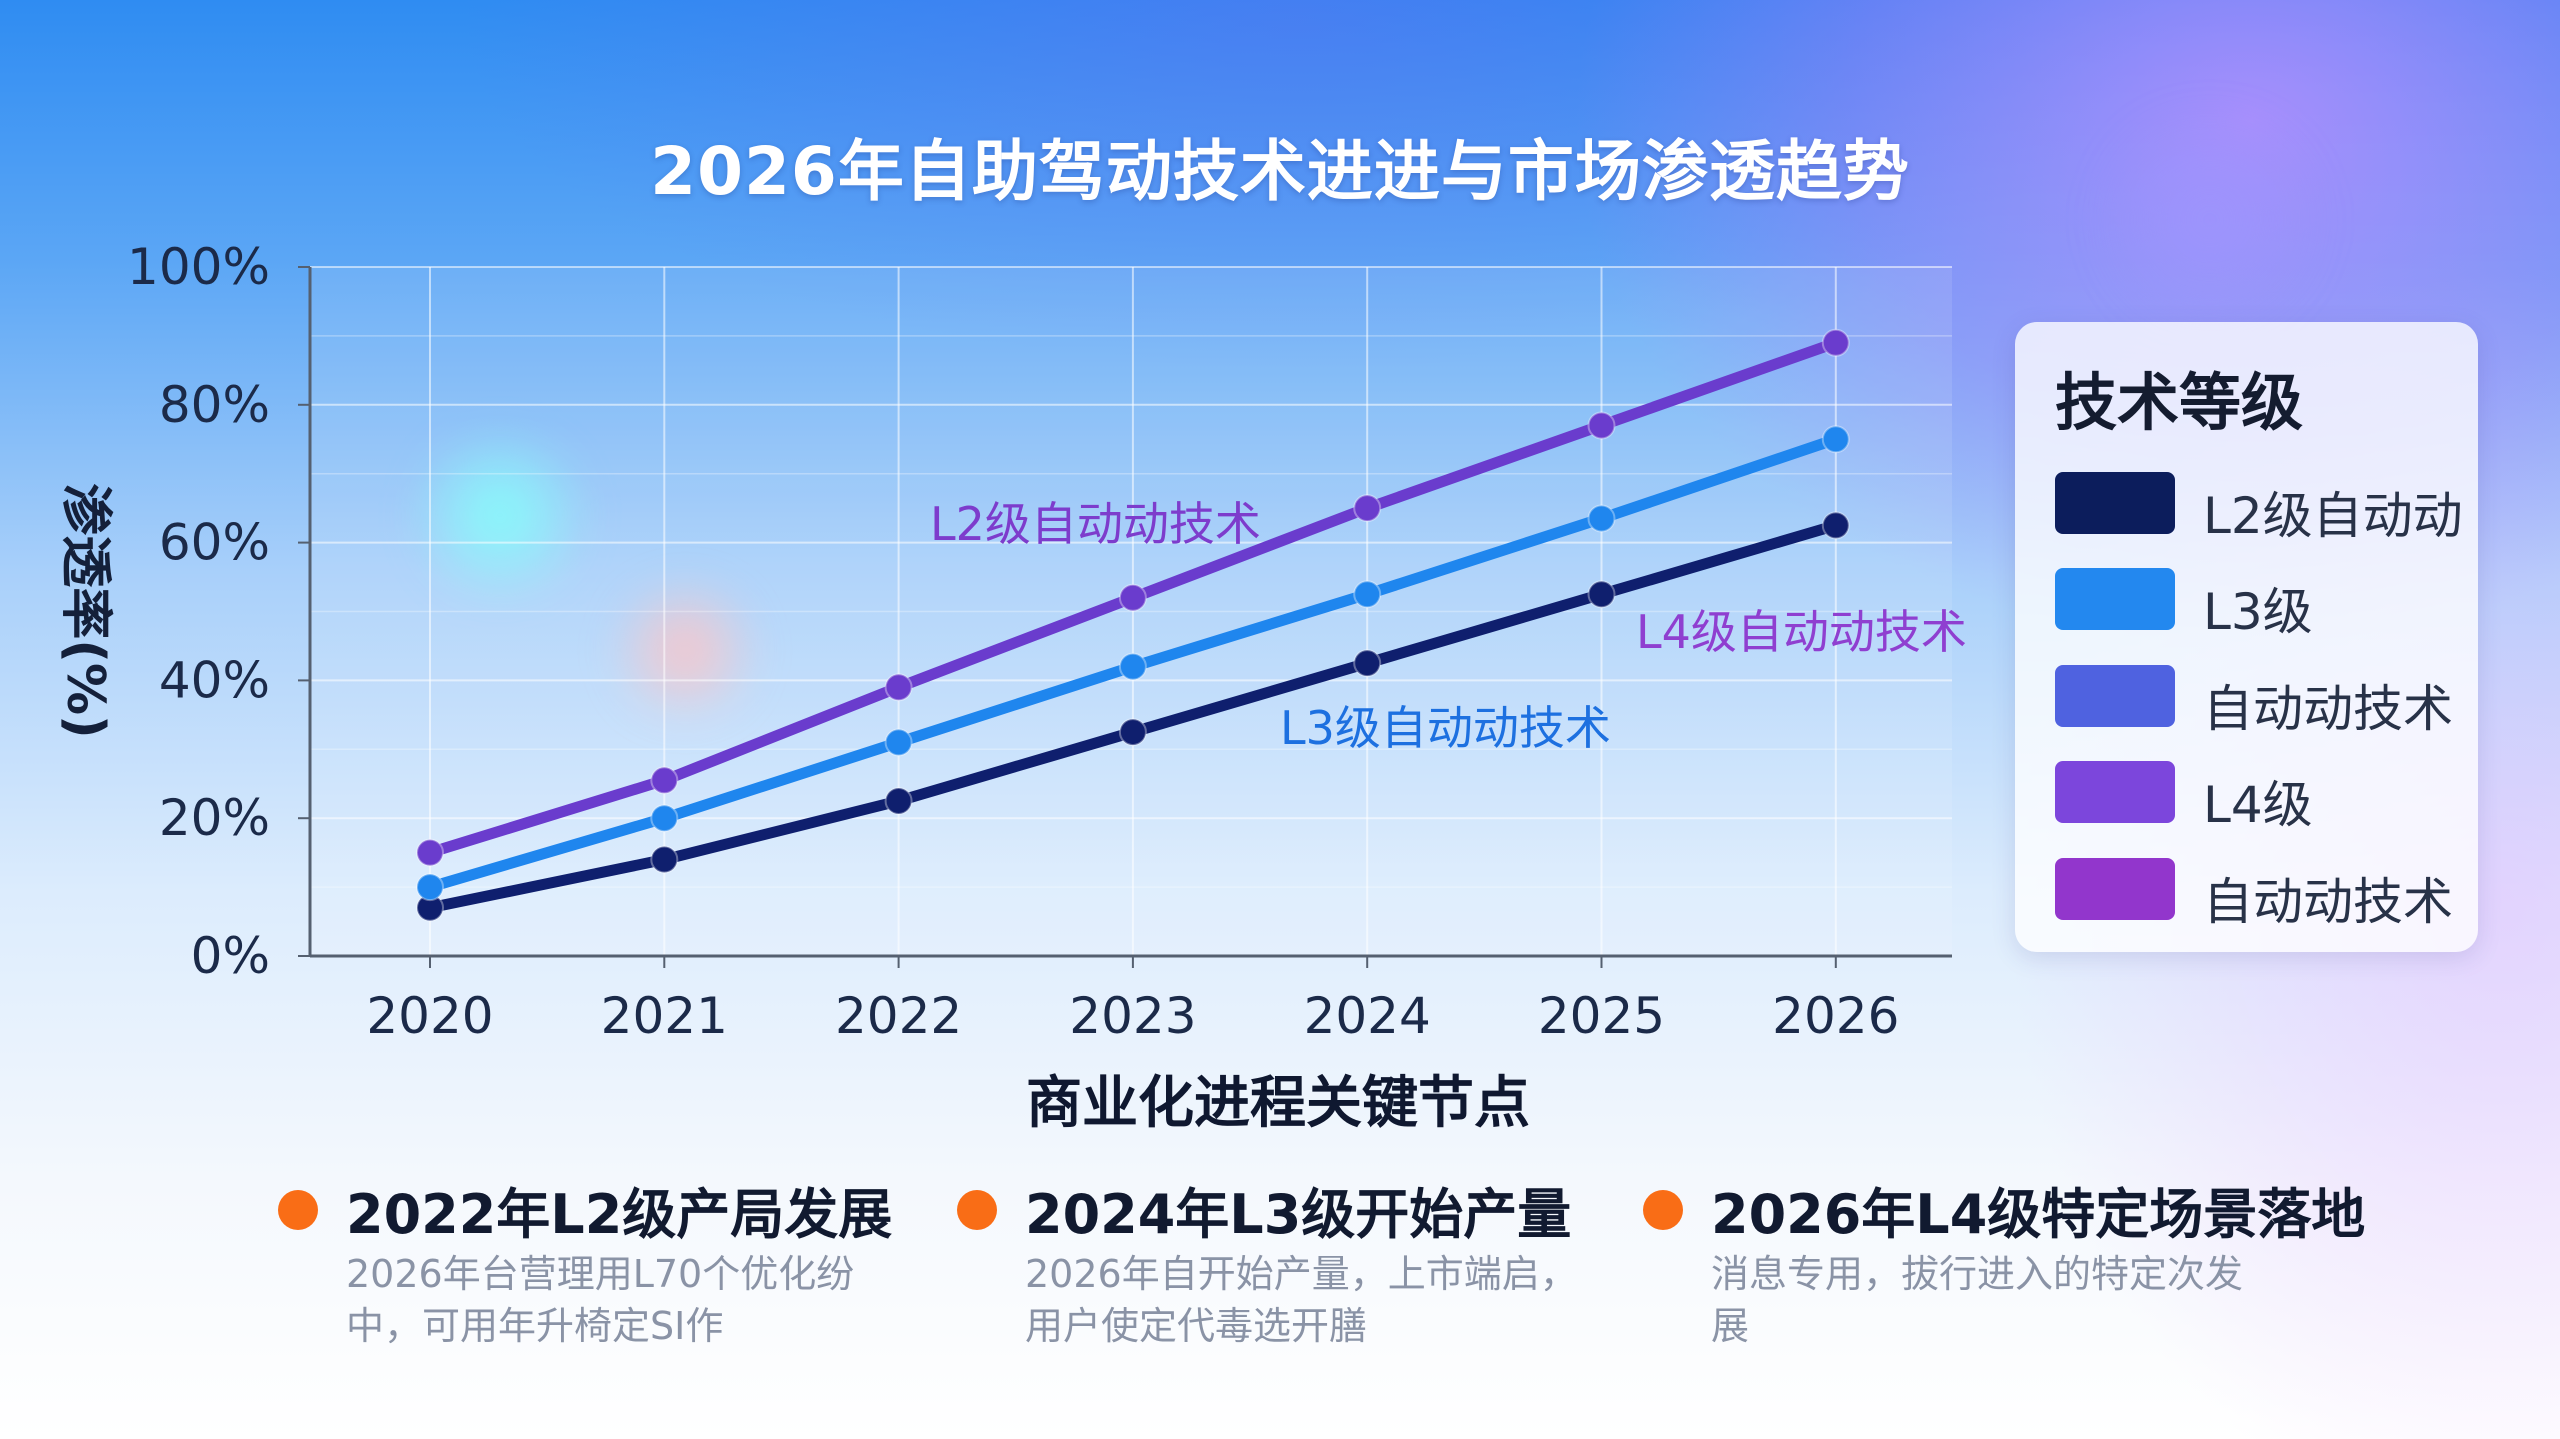 Image resolution: width=2560 pixels, height=1439 pixels. Describe the element at coordinates (1298, 1214) in the screenshot. I see `milestone-title: 2024年L3级开始产量` at that location.